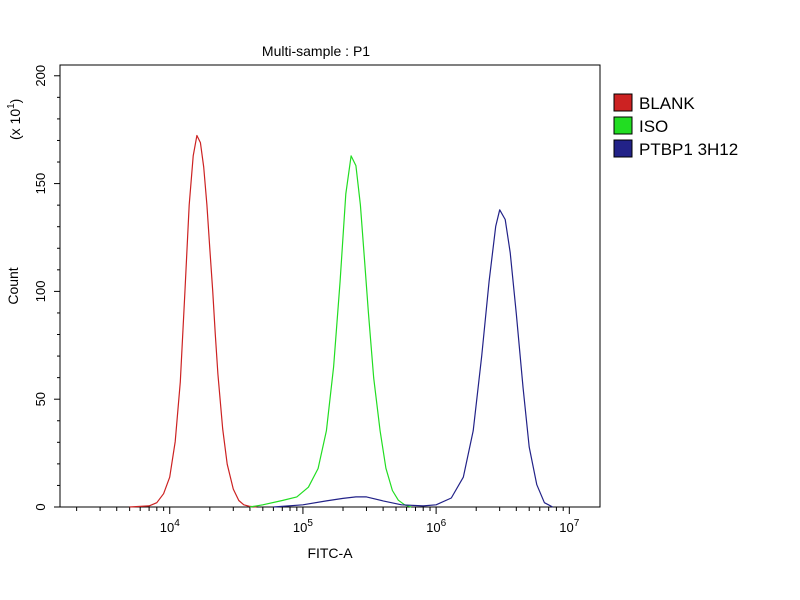 This screenshot has height=600, width=800. What do you see at coordinates (11, 106) in the screenshot?
I see `y-multiplier-exp: 1` at bounding box center [11, 106].